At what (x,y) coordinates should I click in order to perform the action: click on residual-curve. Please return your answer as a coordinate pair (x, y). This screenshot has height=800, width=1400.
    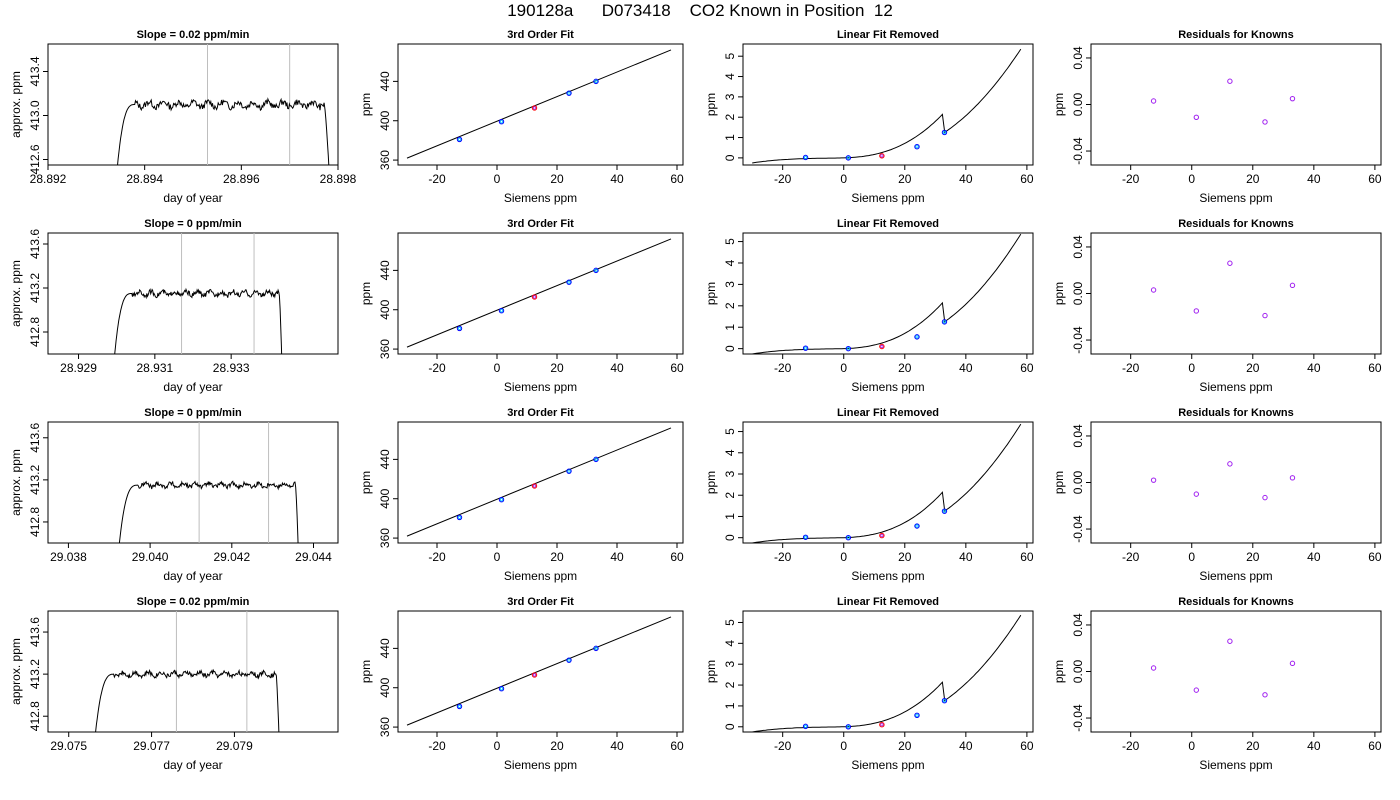
    Looking at the image, I should click on (887, 483).